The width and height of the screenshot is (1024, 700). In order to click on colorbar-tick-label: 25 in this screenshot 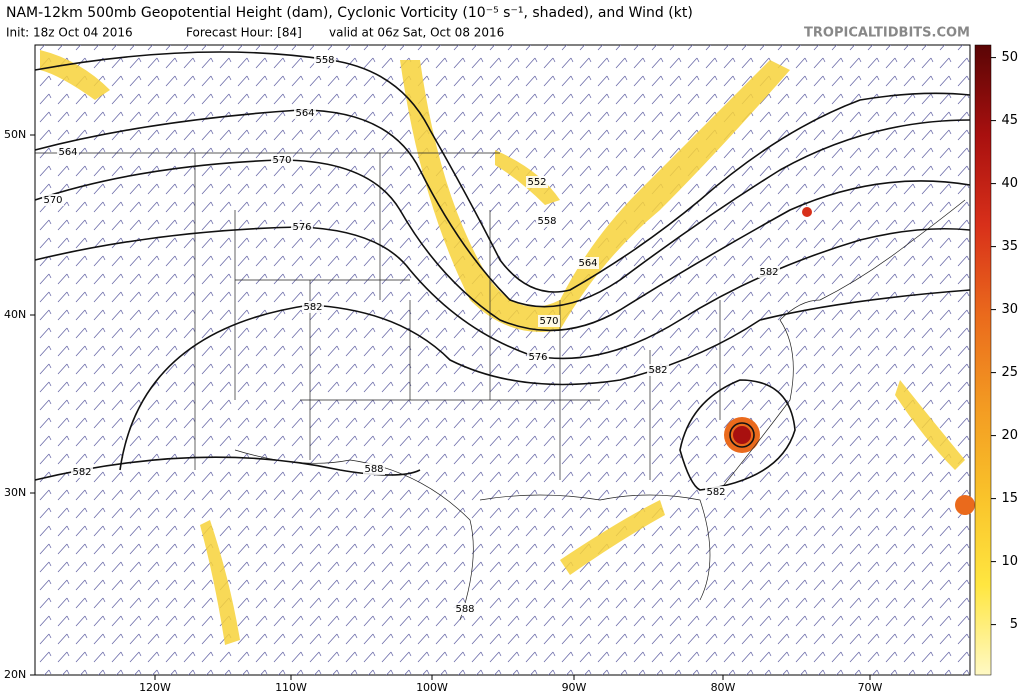, I will do `click(1009, 372)`.